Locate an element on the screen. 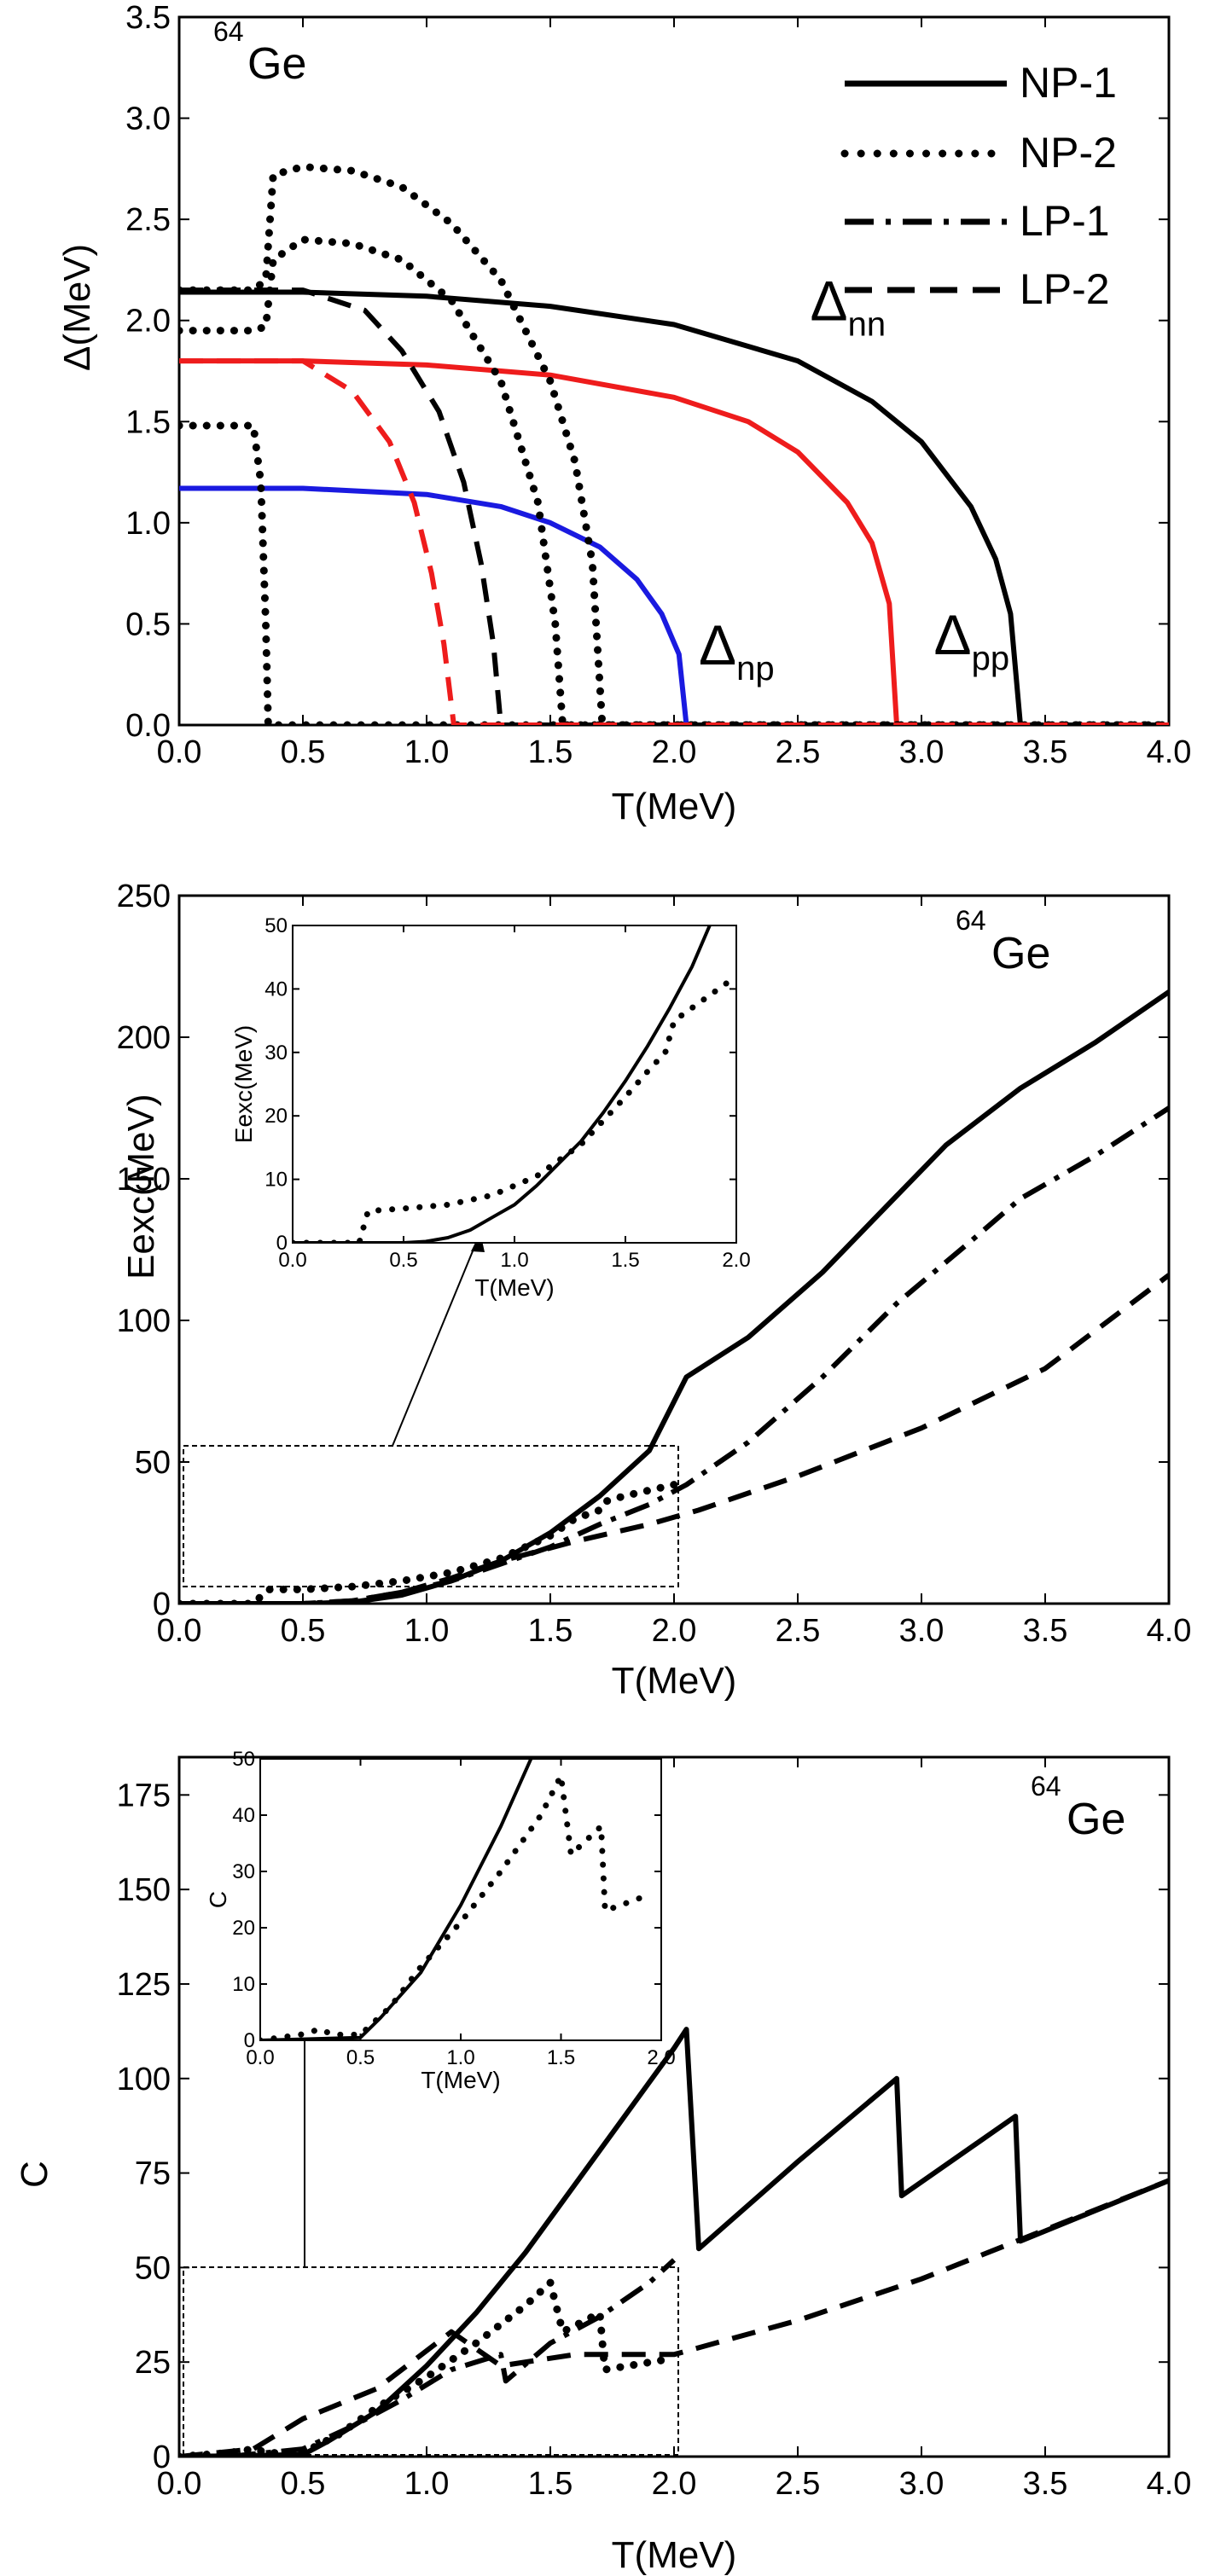 The image size is (1209, 2576). capacity-inset-y-label: C is located at coordinates (218, 1899).